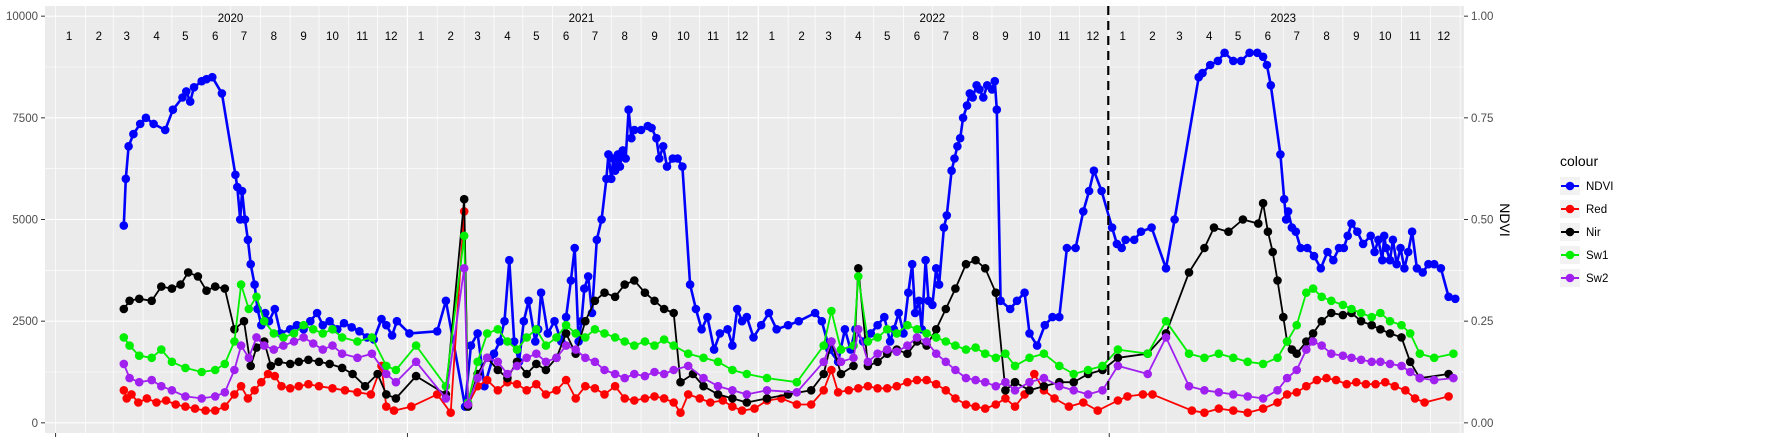  What do you see at coordinates (1570, 186) in the screenshot?
I see `legend-key-point` at bounding box center [1570, 186].